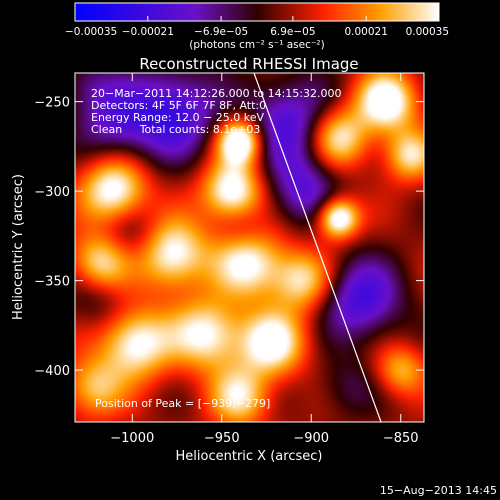 This screenshot has width=500, height=500. What do you see at coordinates (52, 371) in the screenshot?
I see `y-tick-label: −400` at bounding box center [52, 371].